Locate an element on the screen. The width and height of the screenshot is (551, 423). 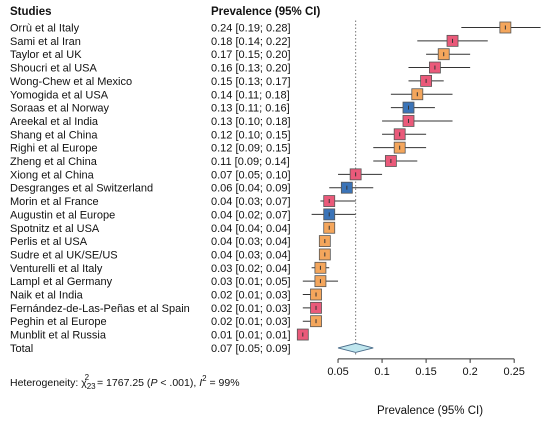
study-estimate: 0.06 [0.04; 0.09] is located at coordinates (251, 189).